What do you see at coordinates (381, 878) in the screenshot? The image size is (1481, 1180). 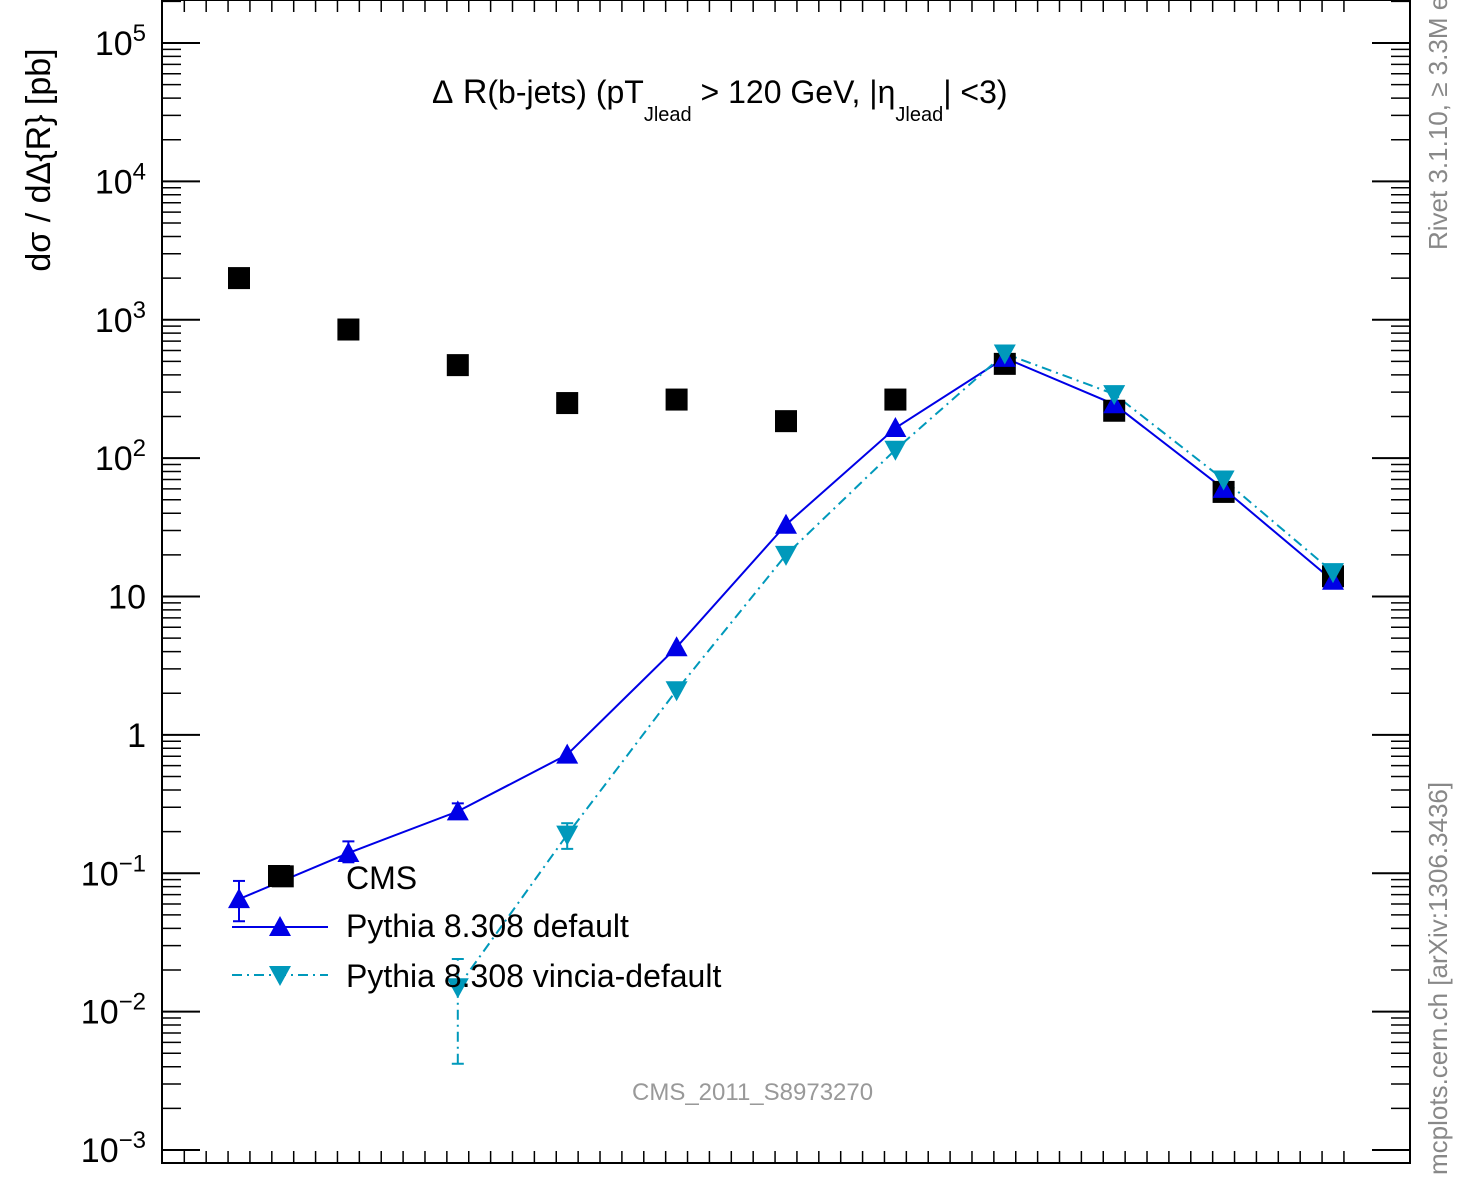 I see `legend-label-cms: CMS` at bounding box center [381, 878].